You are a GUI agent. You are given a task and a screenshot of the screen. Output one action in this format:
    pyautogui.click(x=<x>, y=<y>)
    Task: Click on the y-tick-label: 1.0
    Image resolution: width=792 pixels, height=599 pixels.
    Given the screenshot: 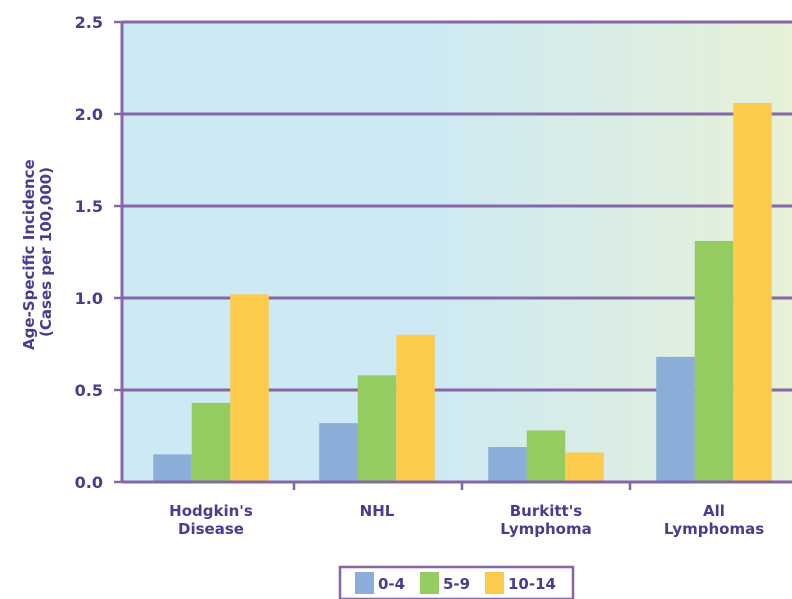 What is the action you would take?
    pyautogui.click(x=89, y=298)
    